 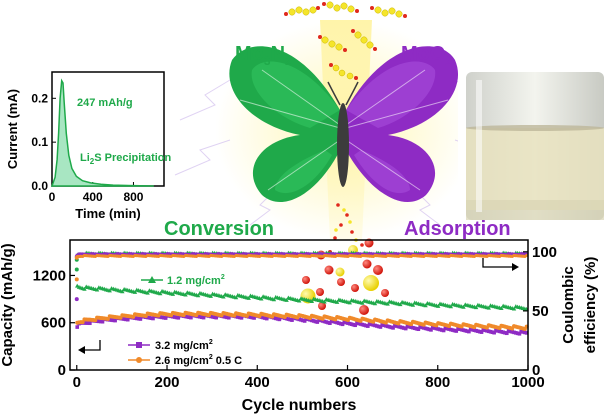 I want to click on inset-y-tick-label: 0.1, so click(x=39, y=142).